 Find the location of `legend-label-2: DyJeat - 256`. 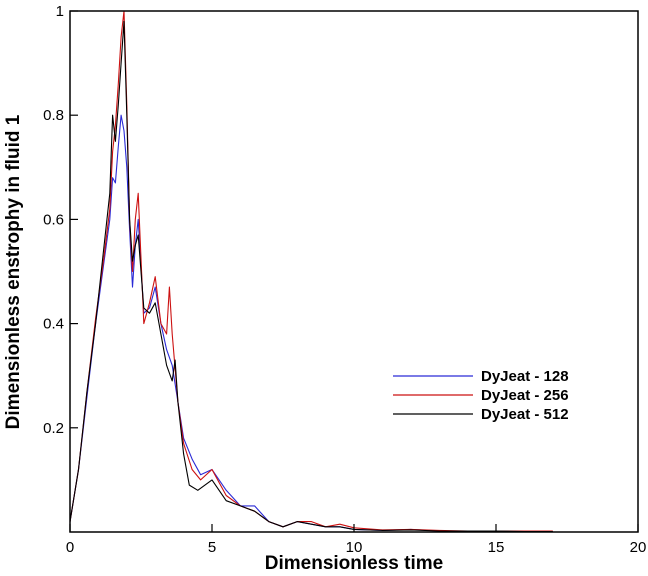

legend-label-2: DyJeat - 256 is located at coordinates (525, 395).